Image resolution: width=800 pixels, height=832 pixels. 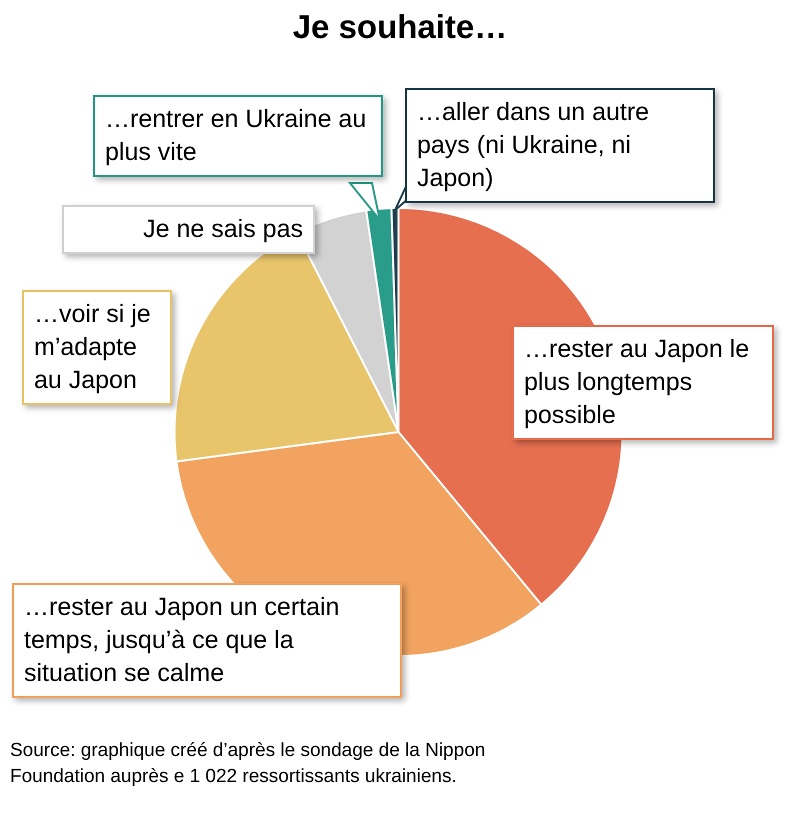 What do you see at coordinates (188, 229) in the screenshot?
I see `slice-label: Je ne sais pas` at bounding box center [188, 229].